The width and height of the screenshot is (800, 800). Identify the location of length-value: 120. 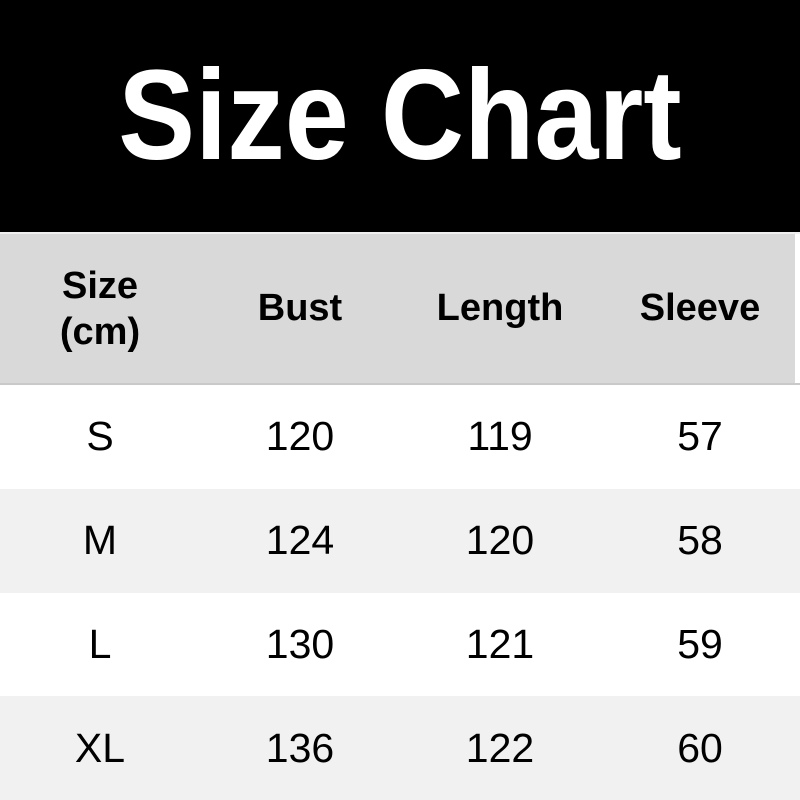
(500, 540).